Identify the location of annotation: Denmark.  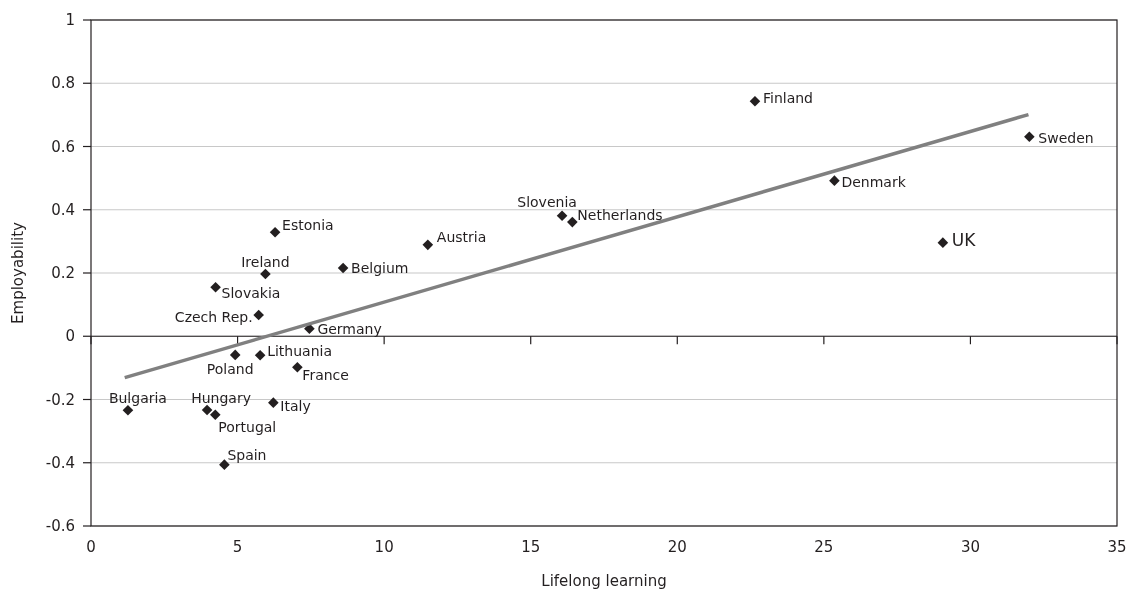
(874, 181).